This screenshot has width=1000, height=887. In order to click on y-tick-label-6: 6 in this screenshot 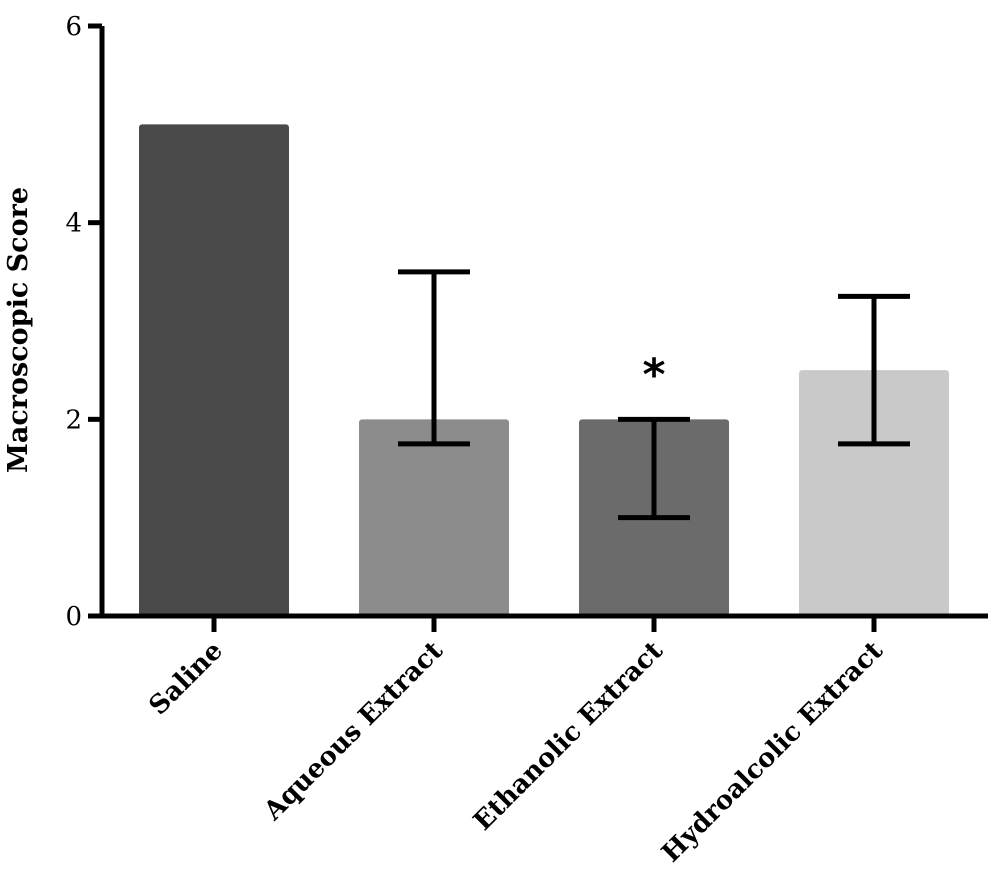, I will do `click(73, 27)`.